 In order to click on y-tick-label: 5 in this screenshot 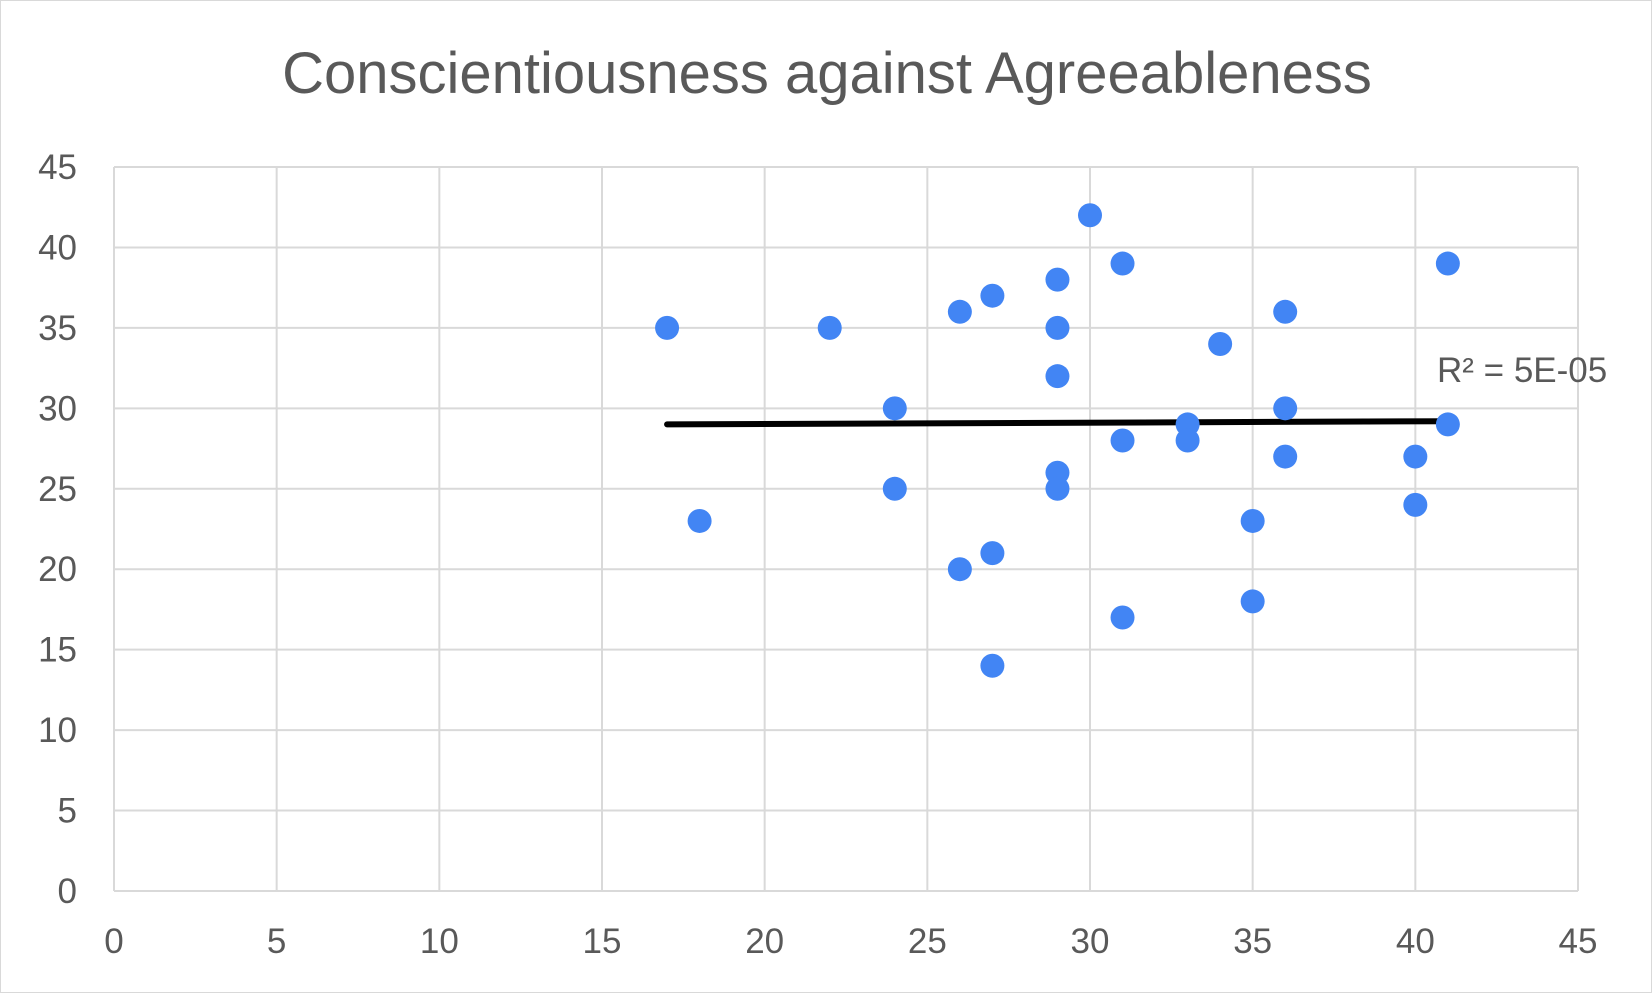, I will do `click(67, 811)`.